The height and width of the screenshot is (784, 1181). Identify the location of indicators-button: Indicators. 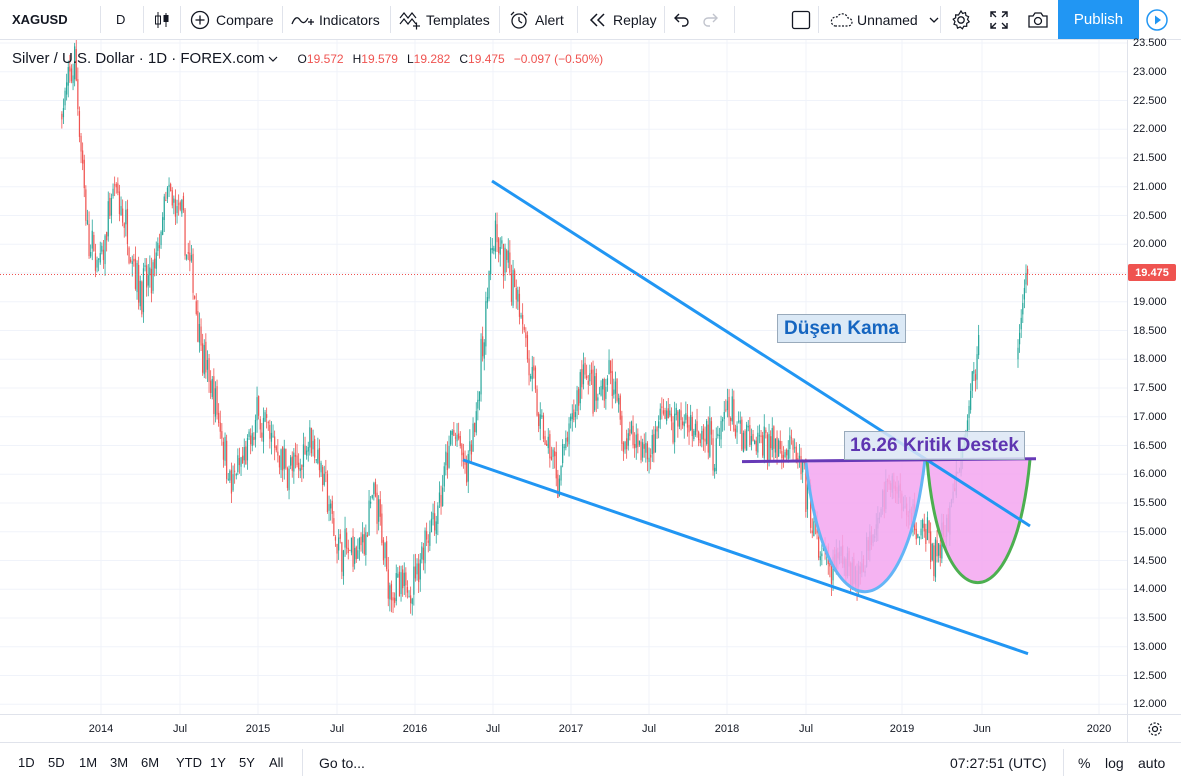
(335, 19).